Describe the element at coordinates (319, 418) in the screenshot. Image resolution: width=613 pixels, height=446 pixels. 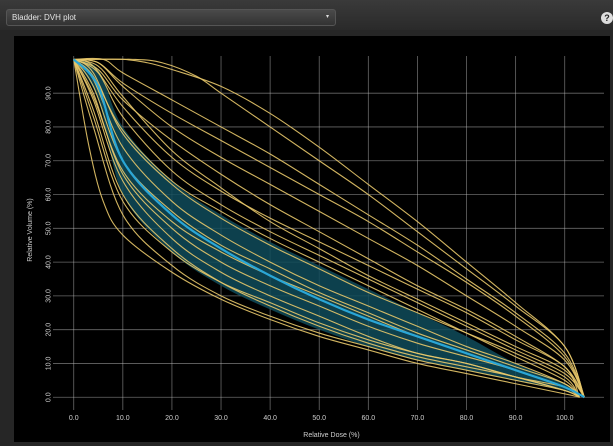
I see `x-tick-label: 50.0` at that location.